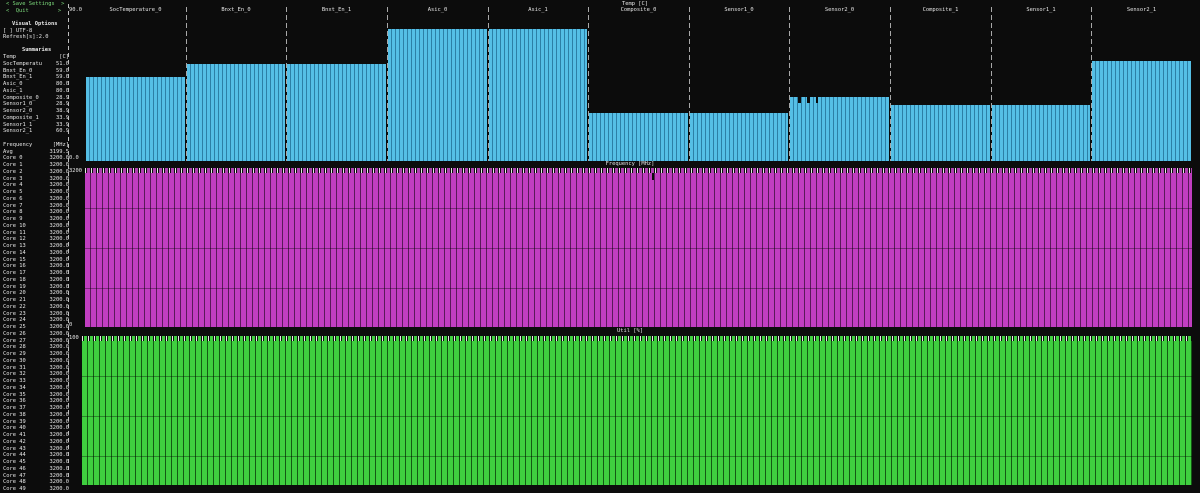 This screenshot has height=493, width=1200. I want to click on temp-summary-row-label: Asic_1, so click(13, 90).